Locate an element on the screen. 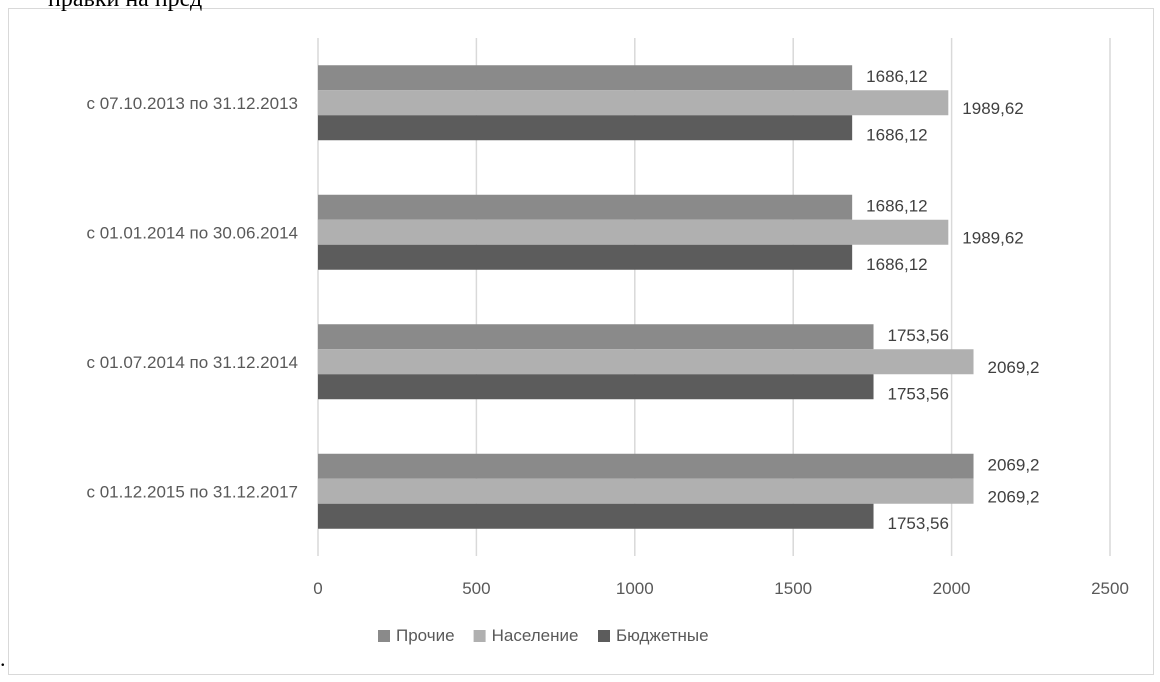 The width and height of the screenshot is (1160, 682). category-label: с 01.12.2015 по 31.12.2017 is located at coordinates (193, 491).